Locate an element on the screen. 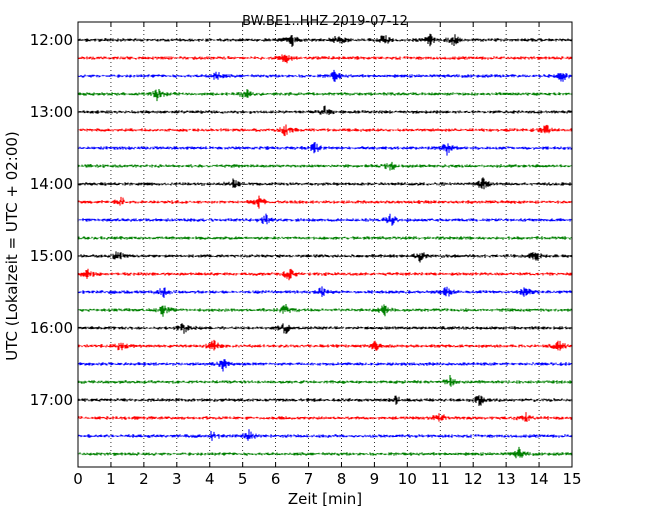 This screenshot has width=650, height=520. x-tick-label-0: 0 is located at coordinates (78, 479).